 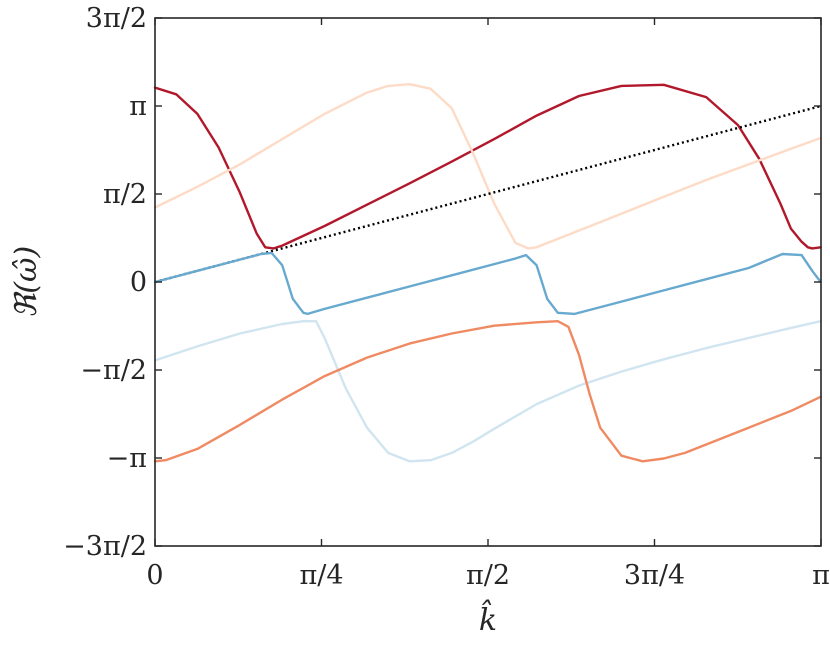 I want to click on x-tick-label-4: 3π/4, so click(x=654, y=575).